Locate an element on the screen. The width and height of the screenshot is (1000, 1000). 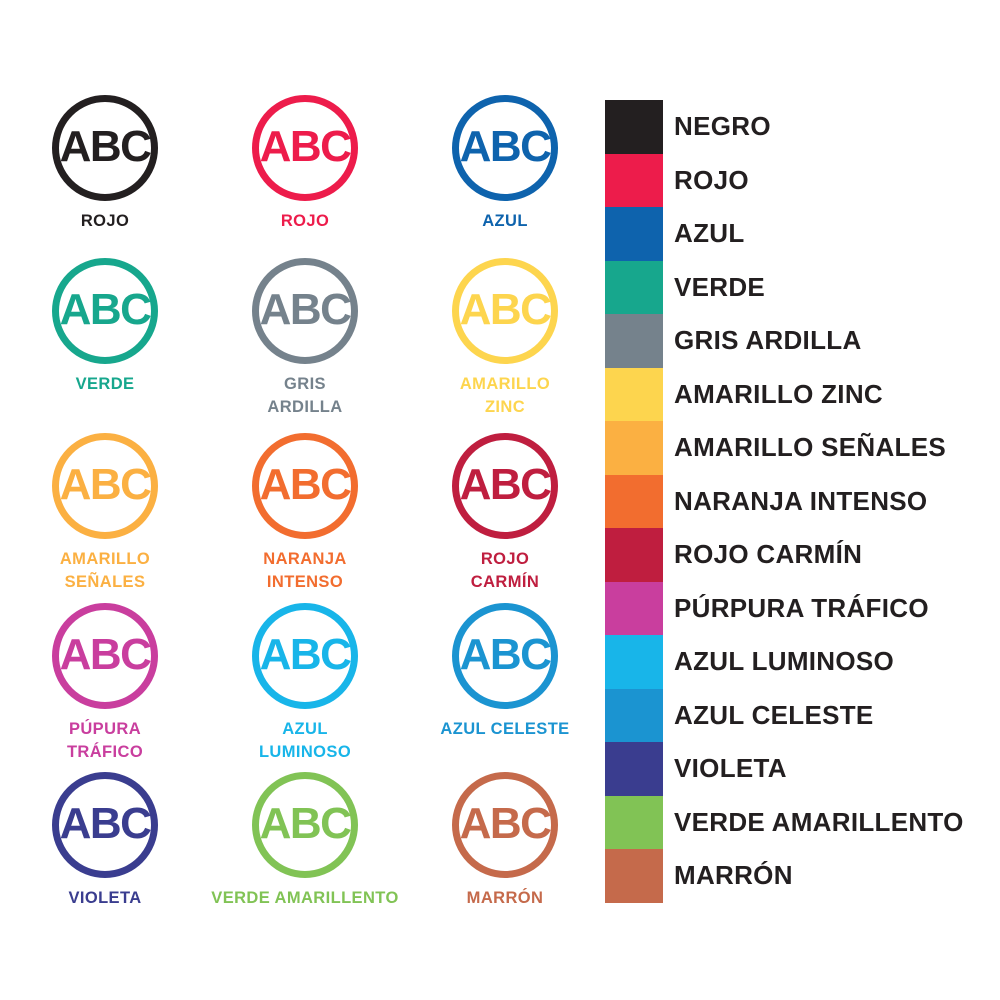
color-sample-label: ROJO CARMÍN is located at coordinates (505, 571).